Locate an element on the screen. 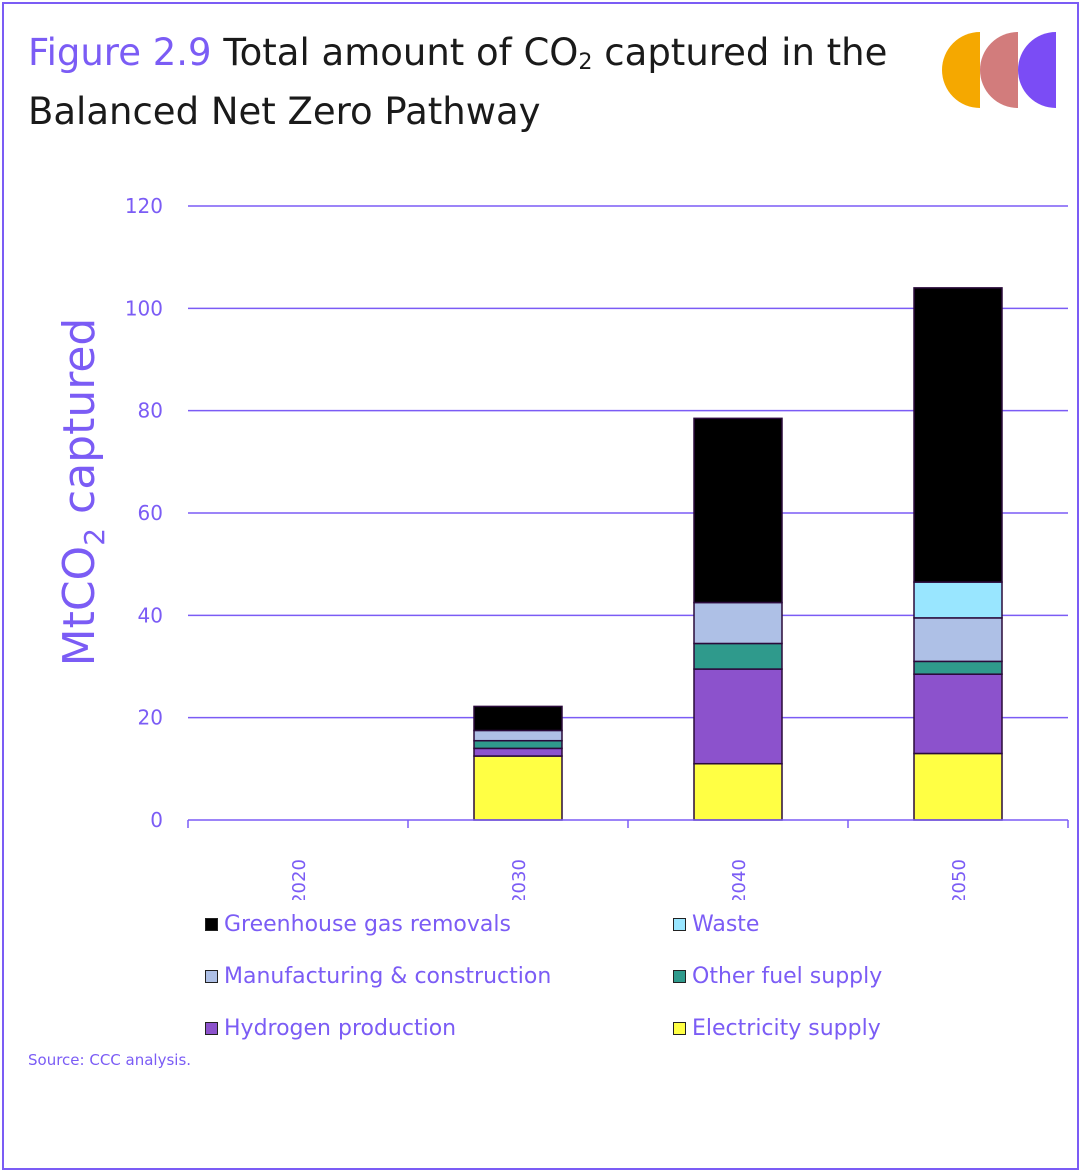  bar-segment-2030-s0 is located at coordinates (518, 788).